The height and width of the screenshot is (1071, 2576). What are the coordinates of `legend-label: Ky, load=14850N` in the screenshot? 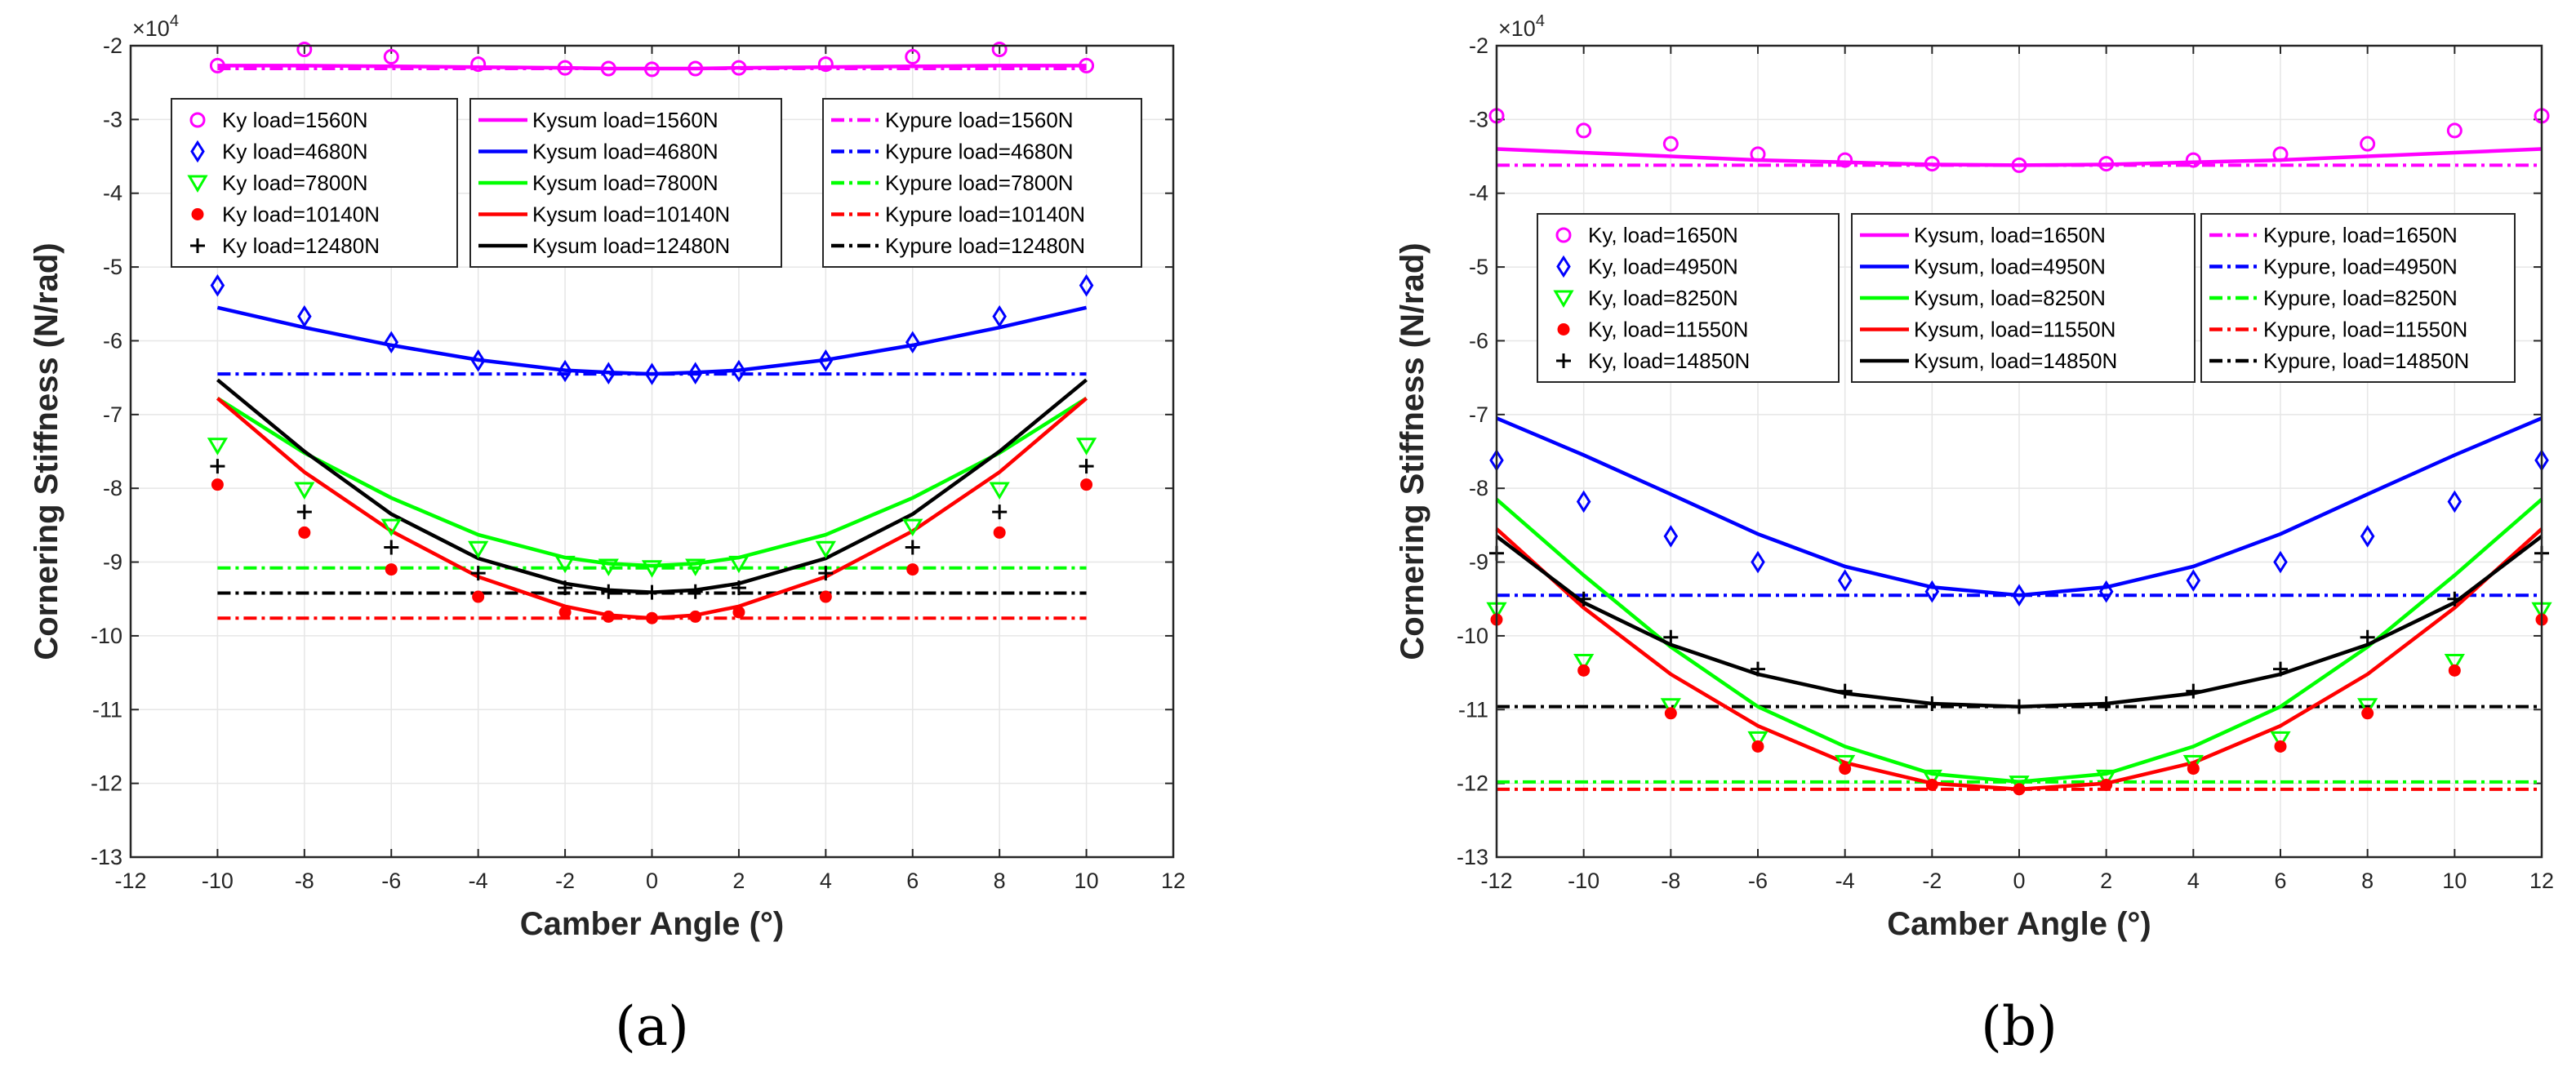 It's located at (1669, 361).